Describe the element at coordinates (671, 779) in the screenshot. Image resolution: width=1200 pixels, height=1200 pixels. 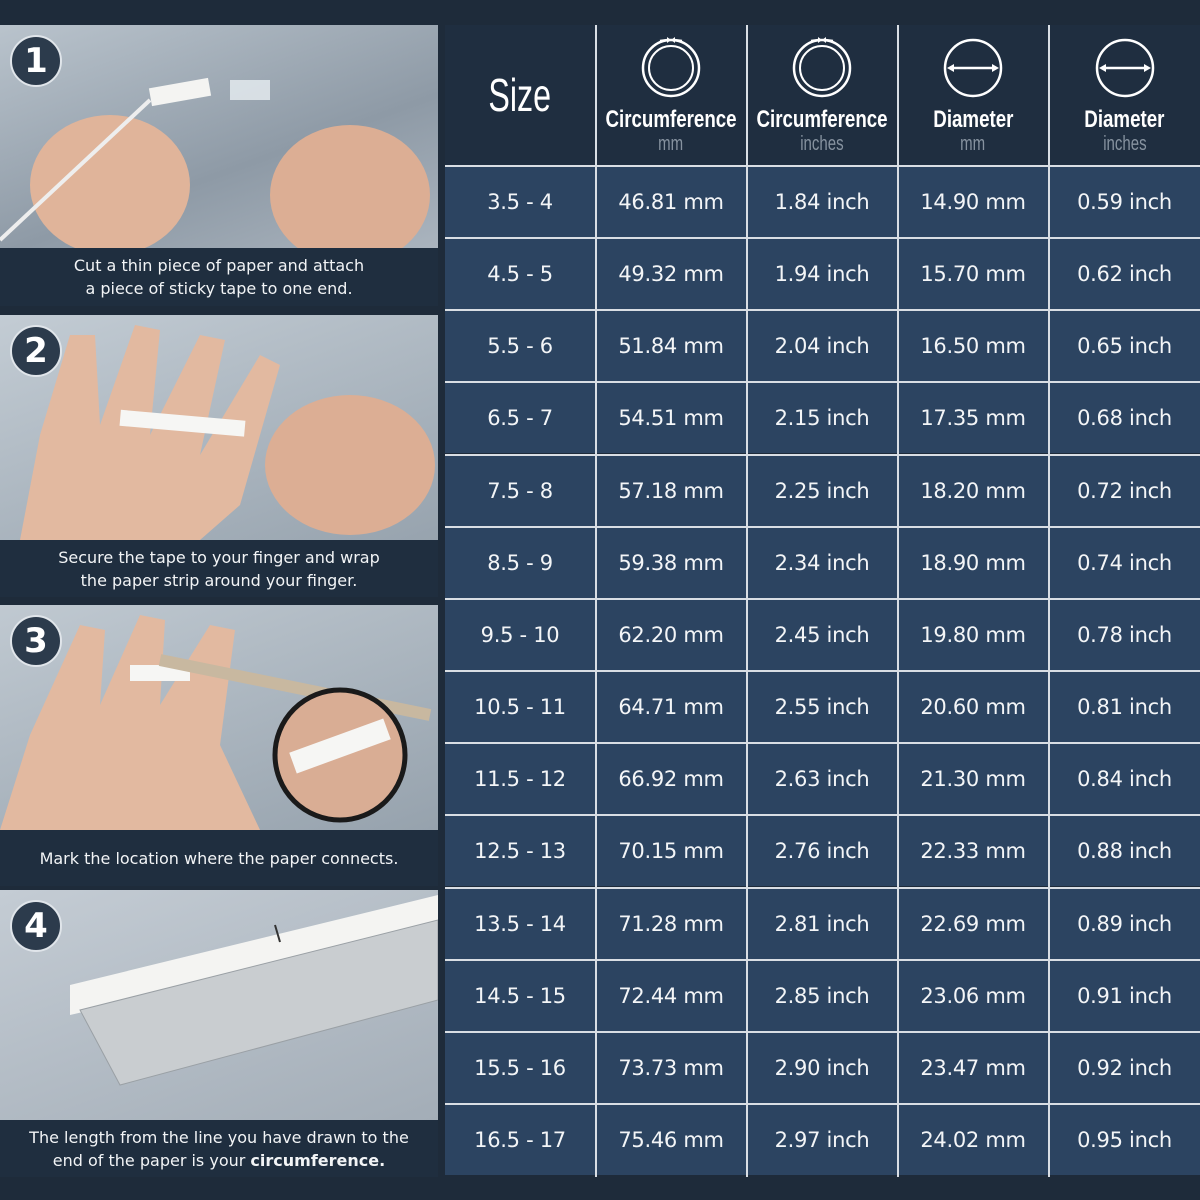
I see `table-cell: 66.92 mm` at that location.